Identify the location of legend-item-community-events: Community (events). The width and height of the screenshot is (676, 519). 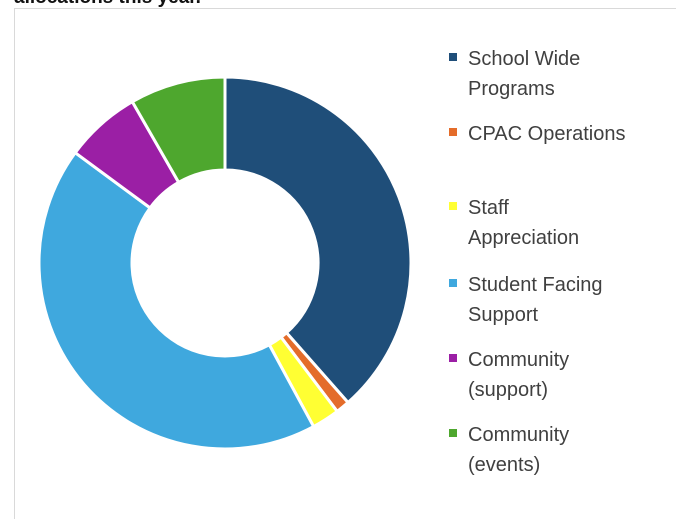
(556, 450).